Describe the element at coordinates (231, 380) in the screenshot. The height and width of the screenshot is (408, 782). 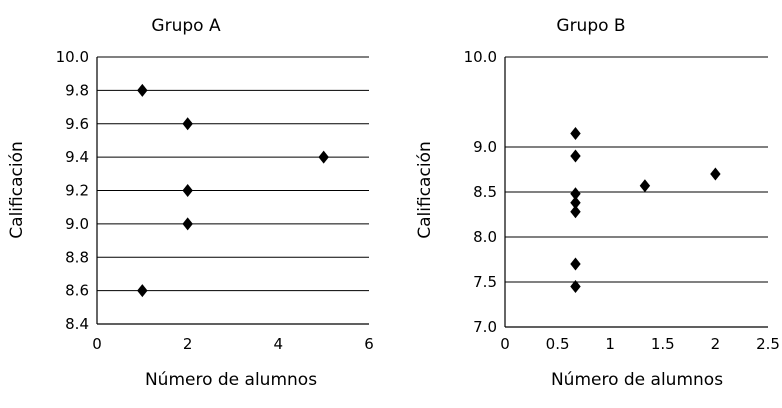
I see `grupo-a-x-axis-label: Número de alumnos` at that location.